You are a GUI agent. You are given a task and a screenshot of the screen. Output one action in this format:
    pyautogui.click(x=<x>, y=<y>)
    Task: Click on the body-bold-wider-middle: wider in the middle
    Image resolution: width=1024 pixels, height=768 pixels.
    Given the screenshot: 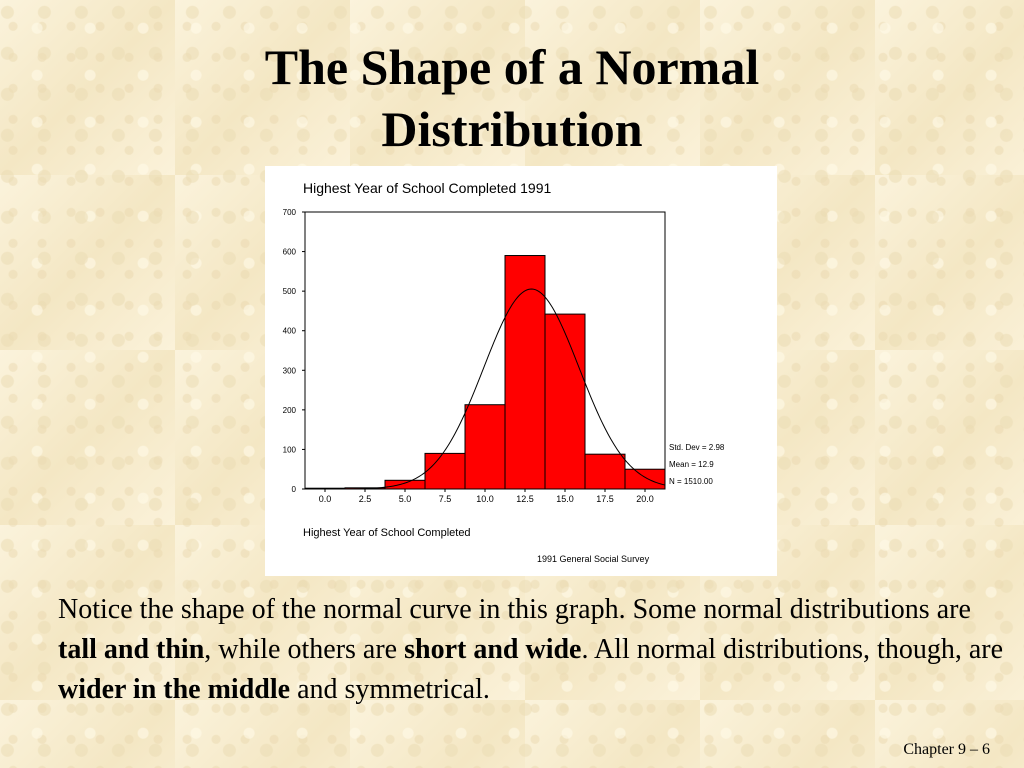 What is the action you would take?
    pyautogui.click(x=174, y=689)
    